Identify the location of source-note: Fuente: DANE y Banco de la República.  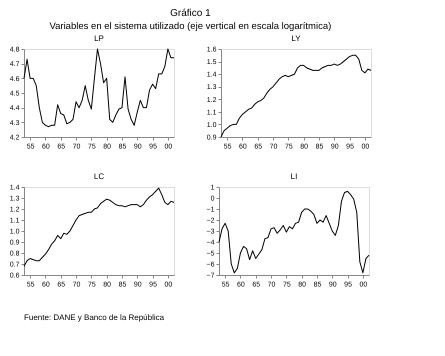
(94, 317).